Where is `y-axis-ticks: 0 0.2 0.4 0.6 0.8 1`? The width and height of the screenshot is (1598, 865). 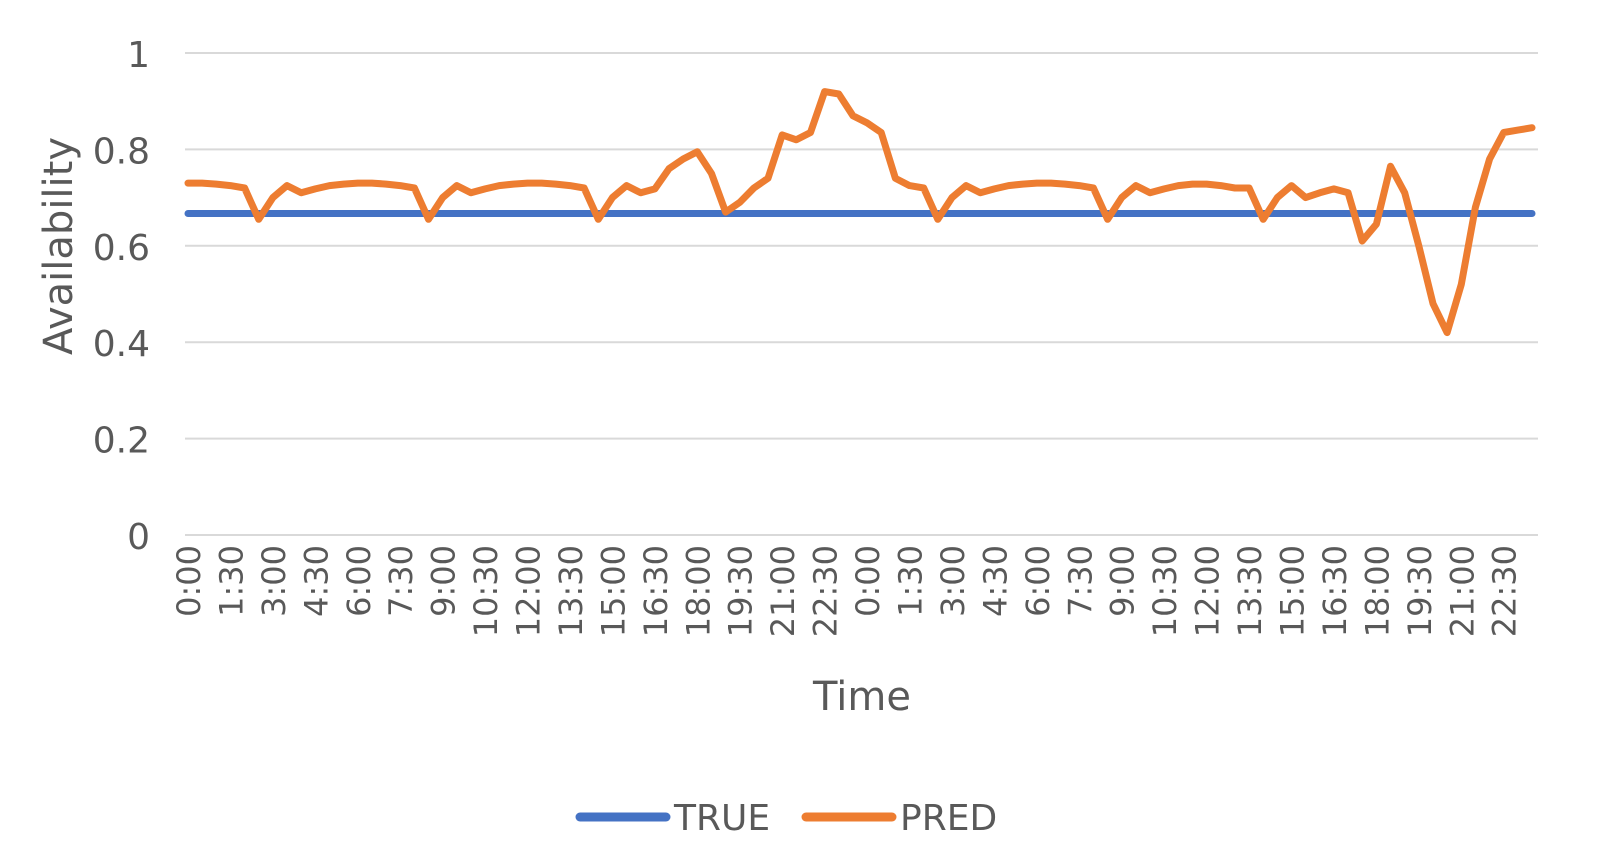 y-axis-ticks: 0 0.2 0.4 0.6 0.8 1 is located at coordinates (121, 296).